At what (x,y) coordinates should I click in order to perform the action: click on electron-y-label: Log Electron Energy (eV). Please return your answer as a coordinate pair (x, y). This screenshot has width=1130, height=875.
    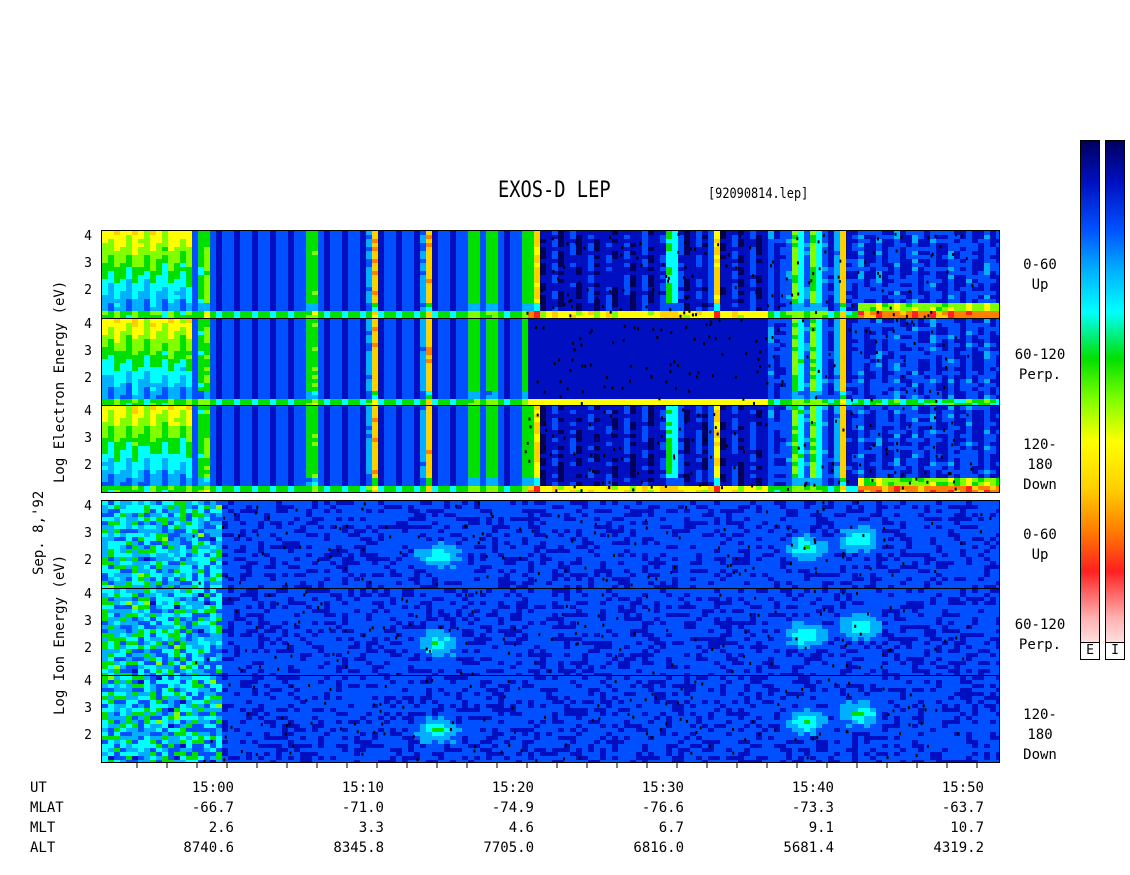
    Looking at the image, I should click on (60, 382).